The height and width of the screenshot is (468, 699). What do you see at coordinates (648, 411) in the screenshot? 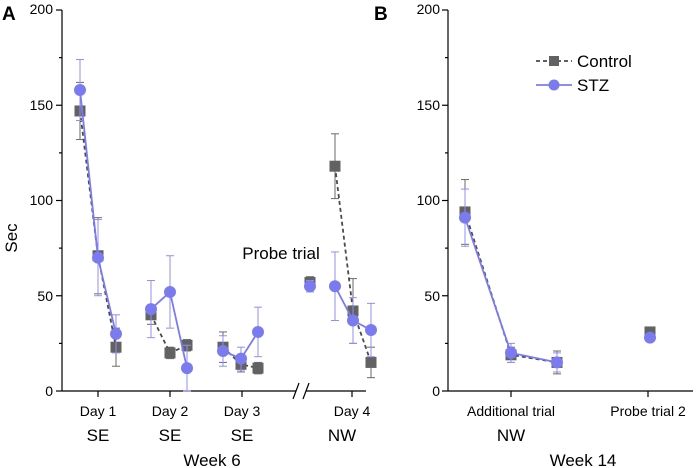
I see `x-tick-label: Probe trial 2` at bounding box center [648, 411].